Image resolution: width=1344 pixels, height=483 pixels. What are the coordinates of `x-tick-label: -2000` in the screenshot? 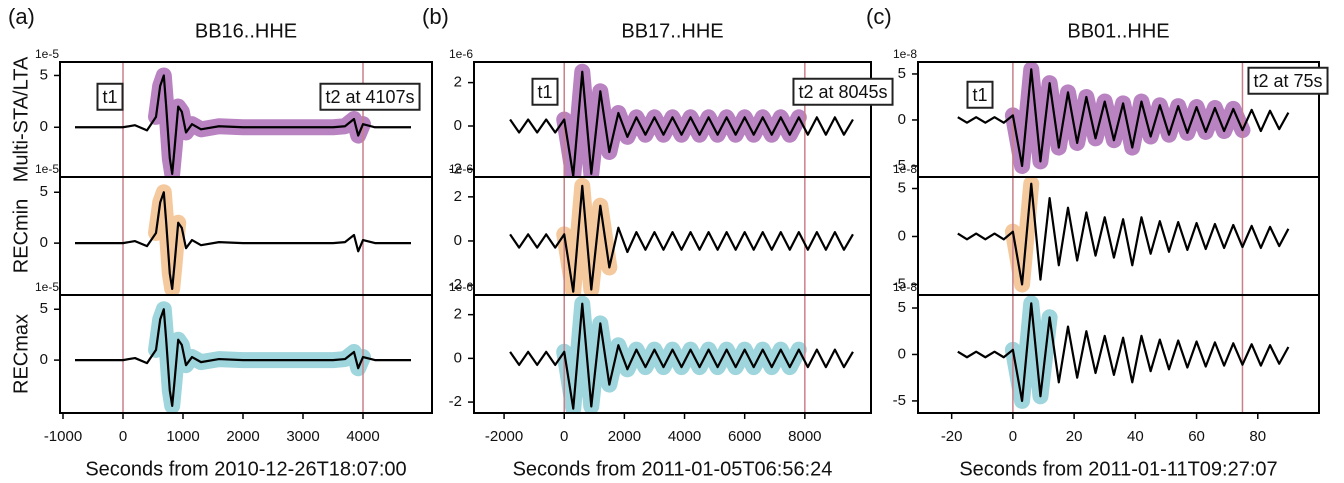 It's located at (504, 436).